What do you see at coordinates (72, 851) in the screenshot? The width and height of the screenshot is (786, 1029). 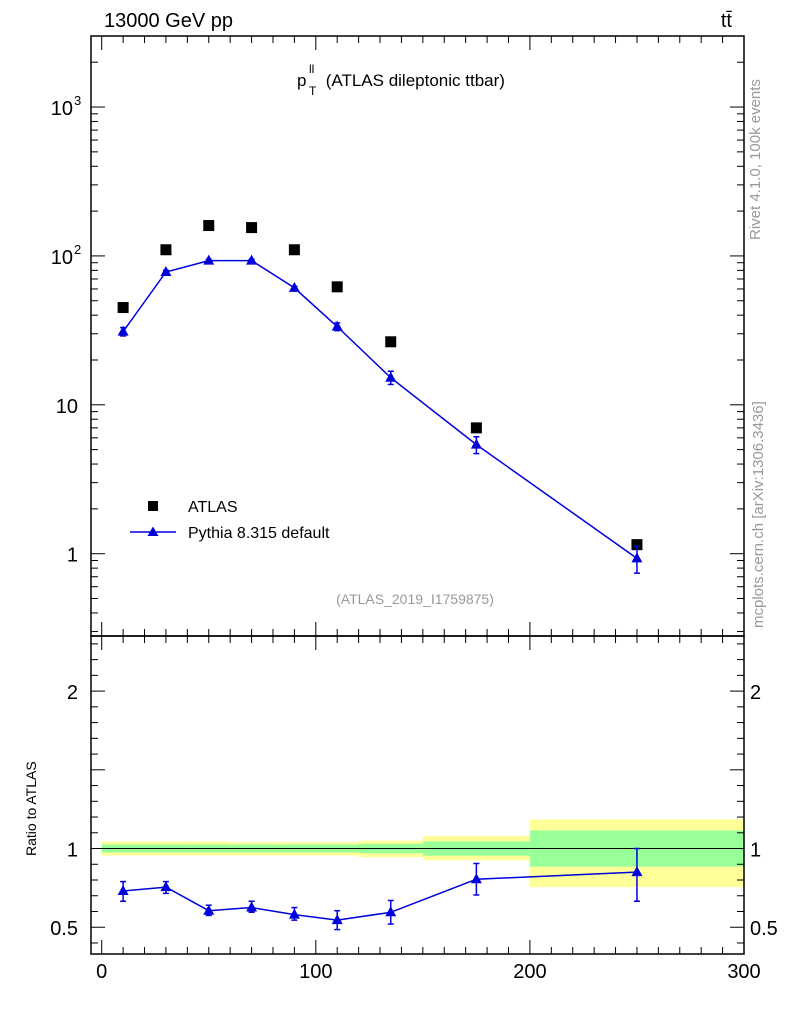 I see `ratio-y-tick-label: 1` at bounding box center [72, 851].